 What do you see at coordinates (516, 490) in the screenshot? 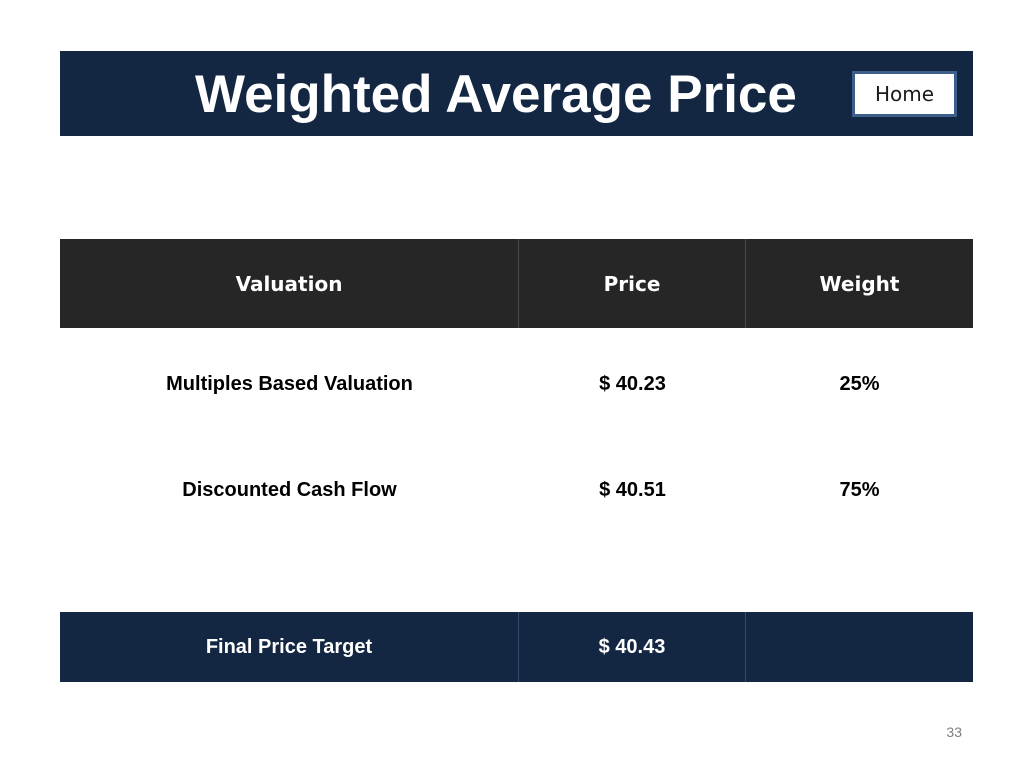
I see `table-row: Discounted Cash Flow $ 40.51 75%` at bounding box center [516, 490].